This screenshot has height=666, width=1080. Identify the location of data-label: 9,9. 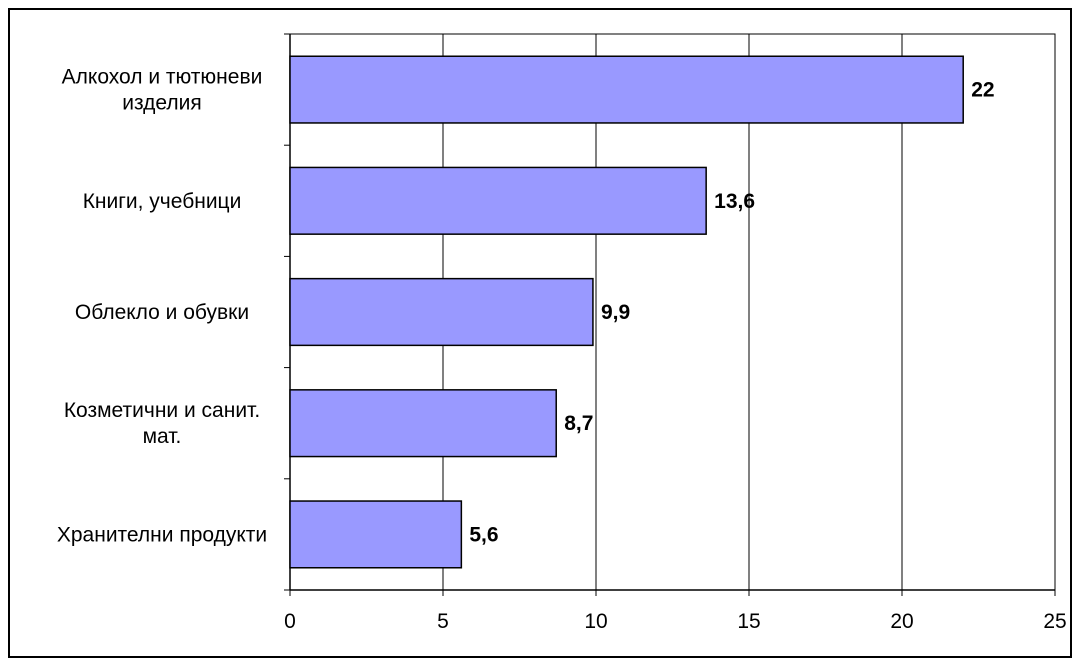
(615, 312).